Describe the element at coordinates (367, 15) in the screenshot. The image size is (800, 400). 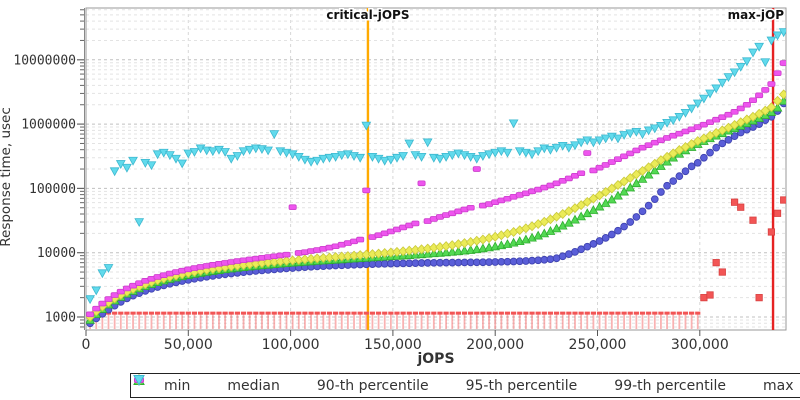
I see `svg-text: critical-jOPS` at that location.